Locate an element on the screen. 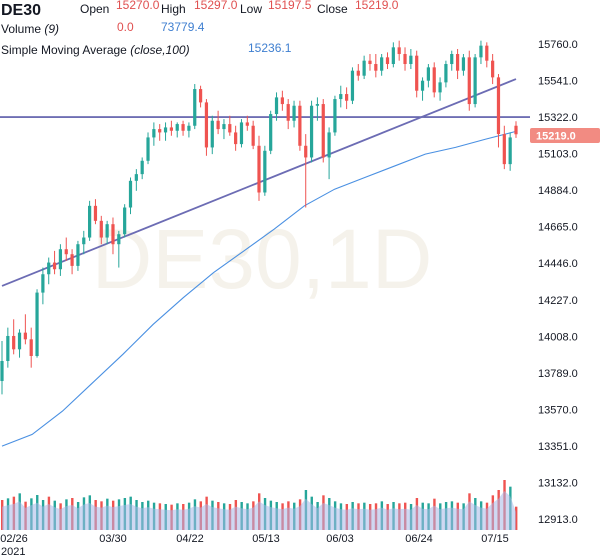 The image size is (601, 558). high-value: 15297.0 is located at coordinates (216, 6).